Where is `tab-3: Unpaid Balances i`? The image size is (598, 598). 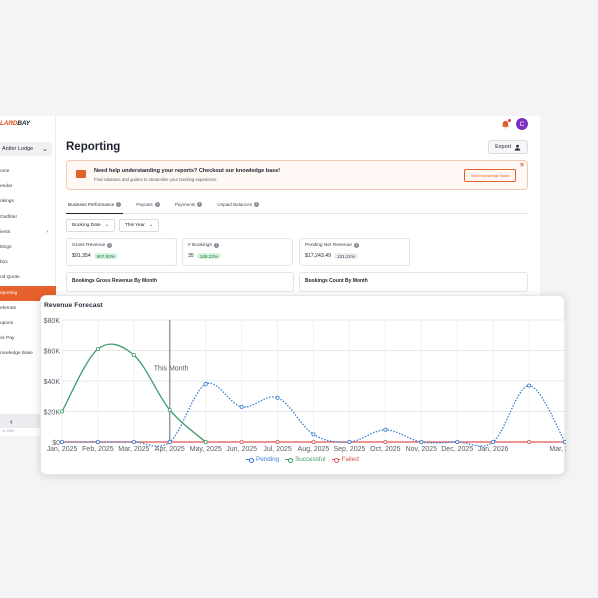
tab-3: Unpaid Balances i is located at coordinates (238, 207).